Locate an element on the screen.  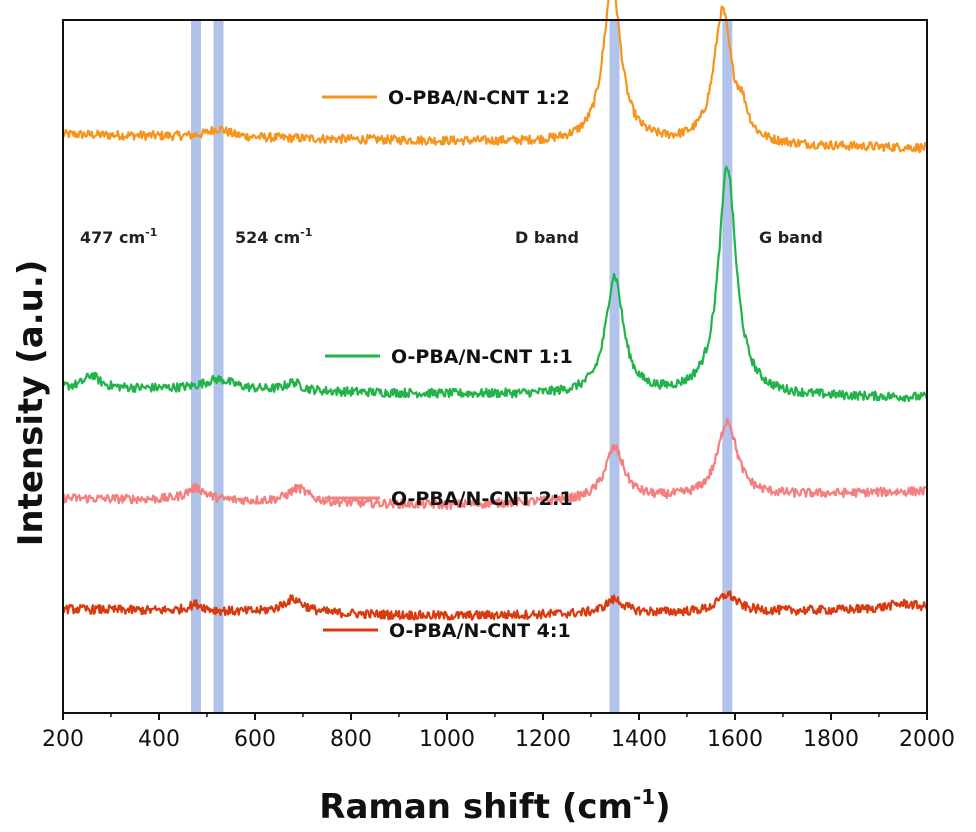
x-tick-label: 2000 is located at coordinates (927, 739).